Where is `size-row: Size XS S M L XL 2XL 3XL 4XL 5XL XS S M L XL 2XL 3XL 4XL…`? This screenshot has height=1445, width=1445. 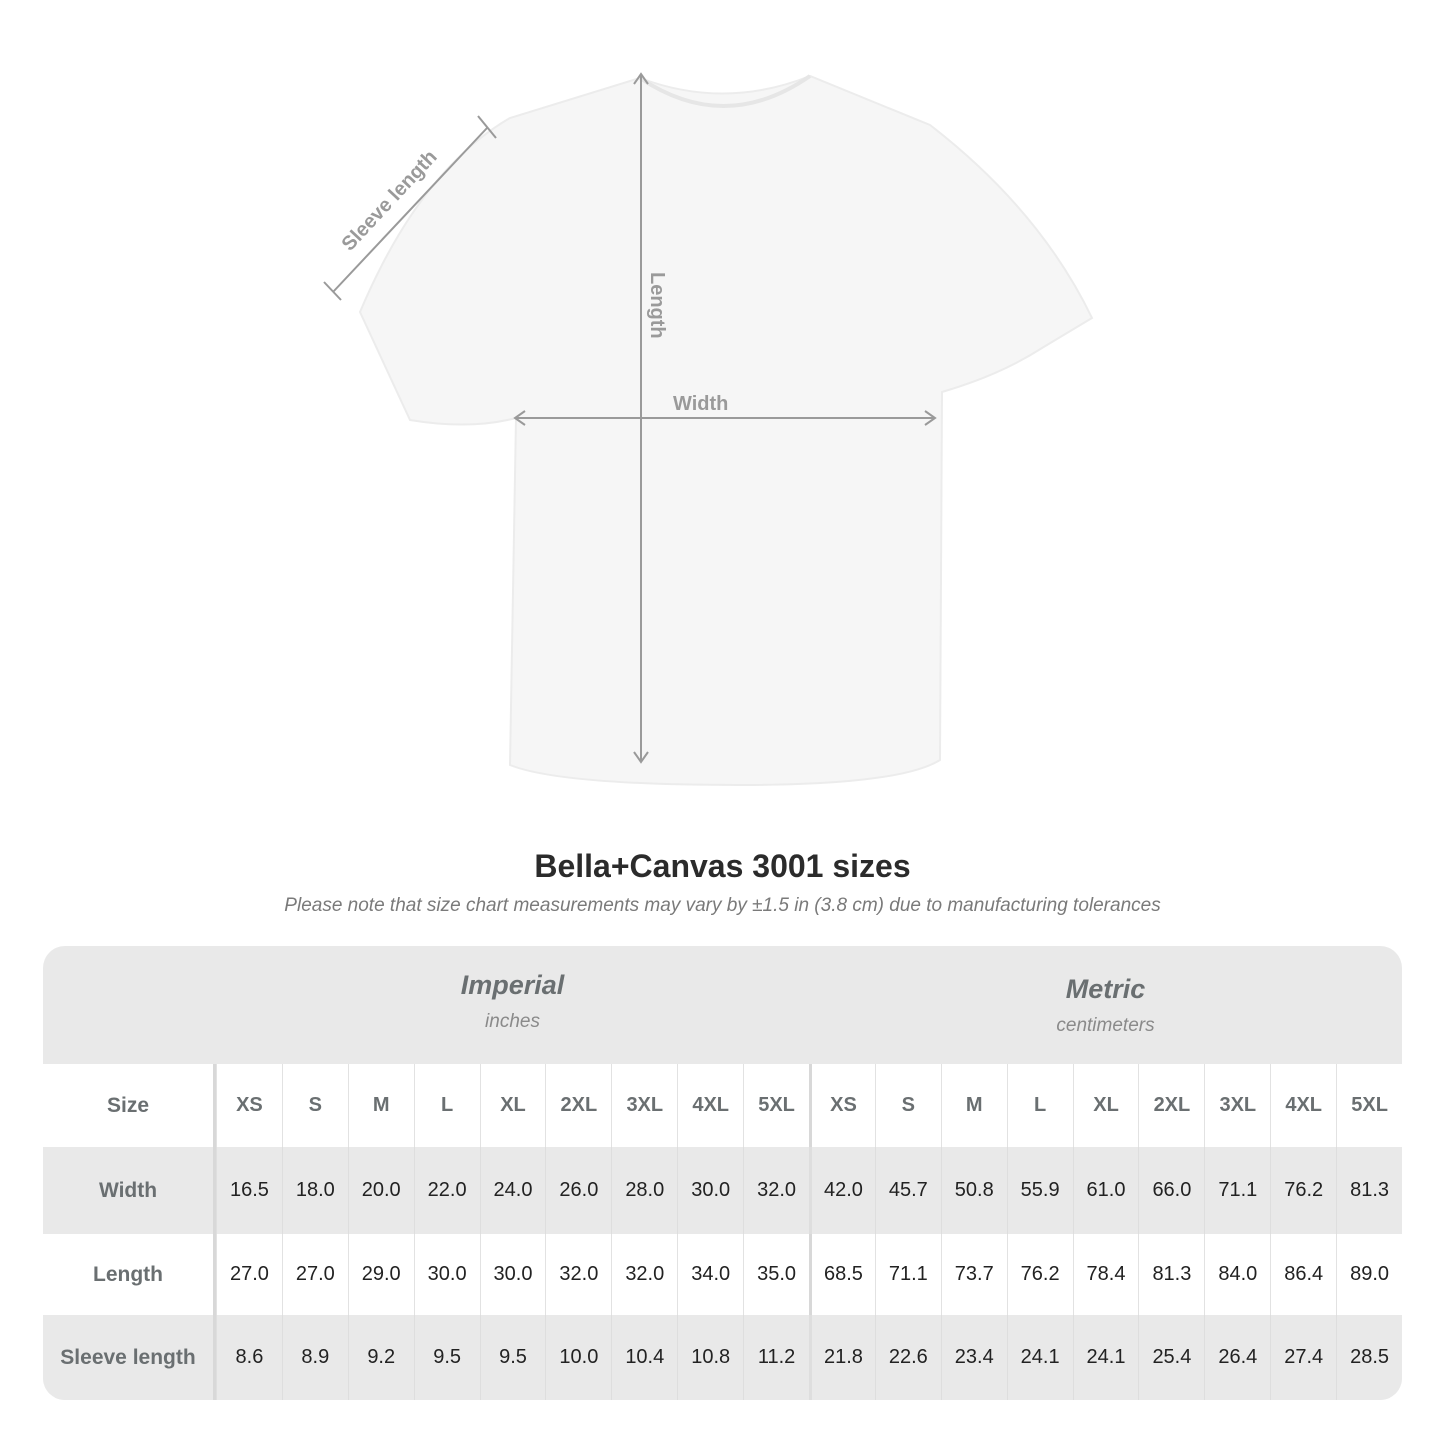
size-row: Size XS S M L XL 2XL 3XL 4XL 5XL XS S M L XL 2XL 3XL 4XL… is located at coordinates (722, 1105).